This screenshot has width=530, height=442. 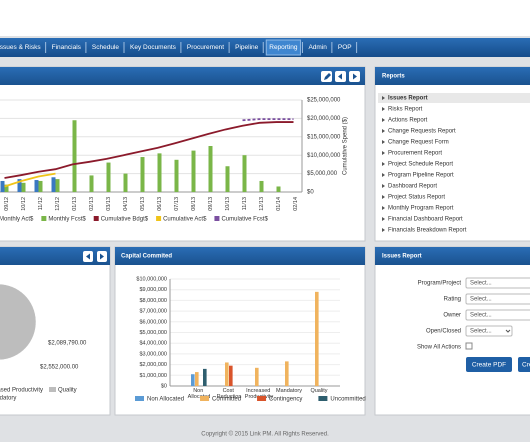 What do you see at coordinates (421, 209) in the screenshot?
I see `report-link: Monthly Program Report` at bounding box center [421, 209].